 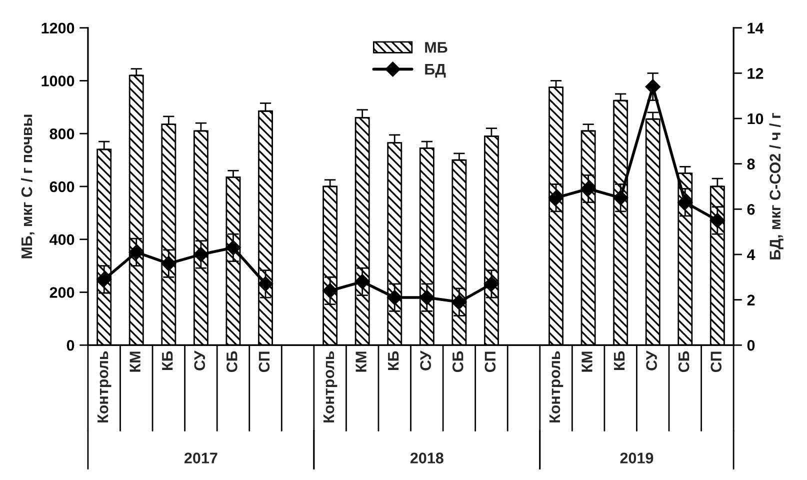 I want to click on y-axis-title: МБ, мкг С / г почвы, so click(x=27, y=186).